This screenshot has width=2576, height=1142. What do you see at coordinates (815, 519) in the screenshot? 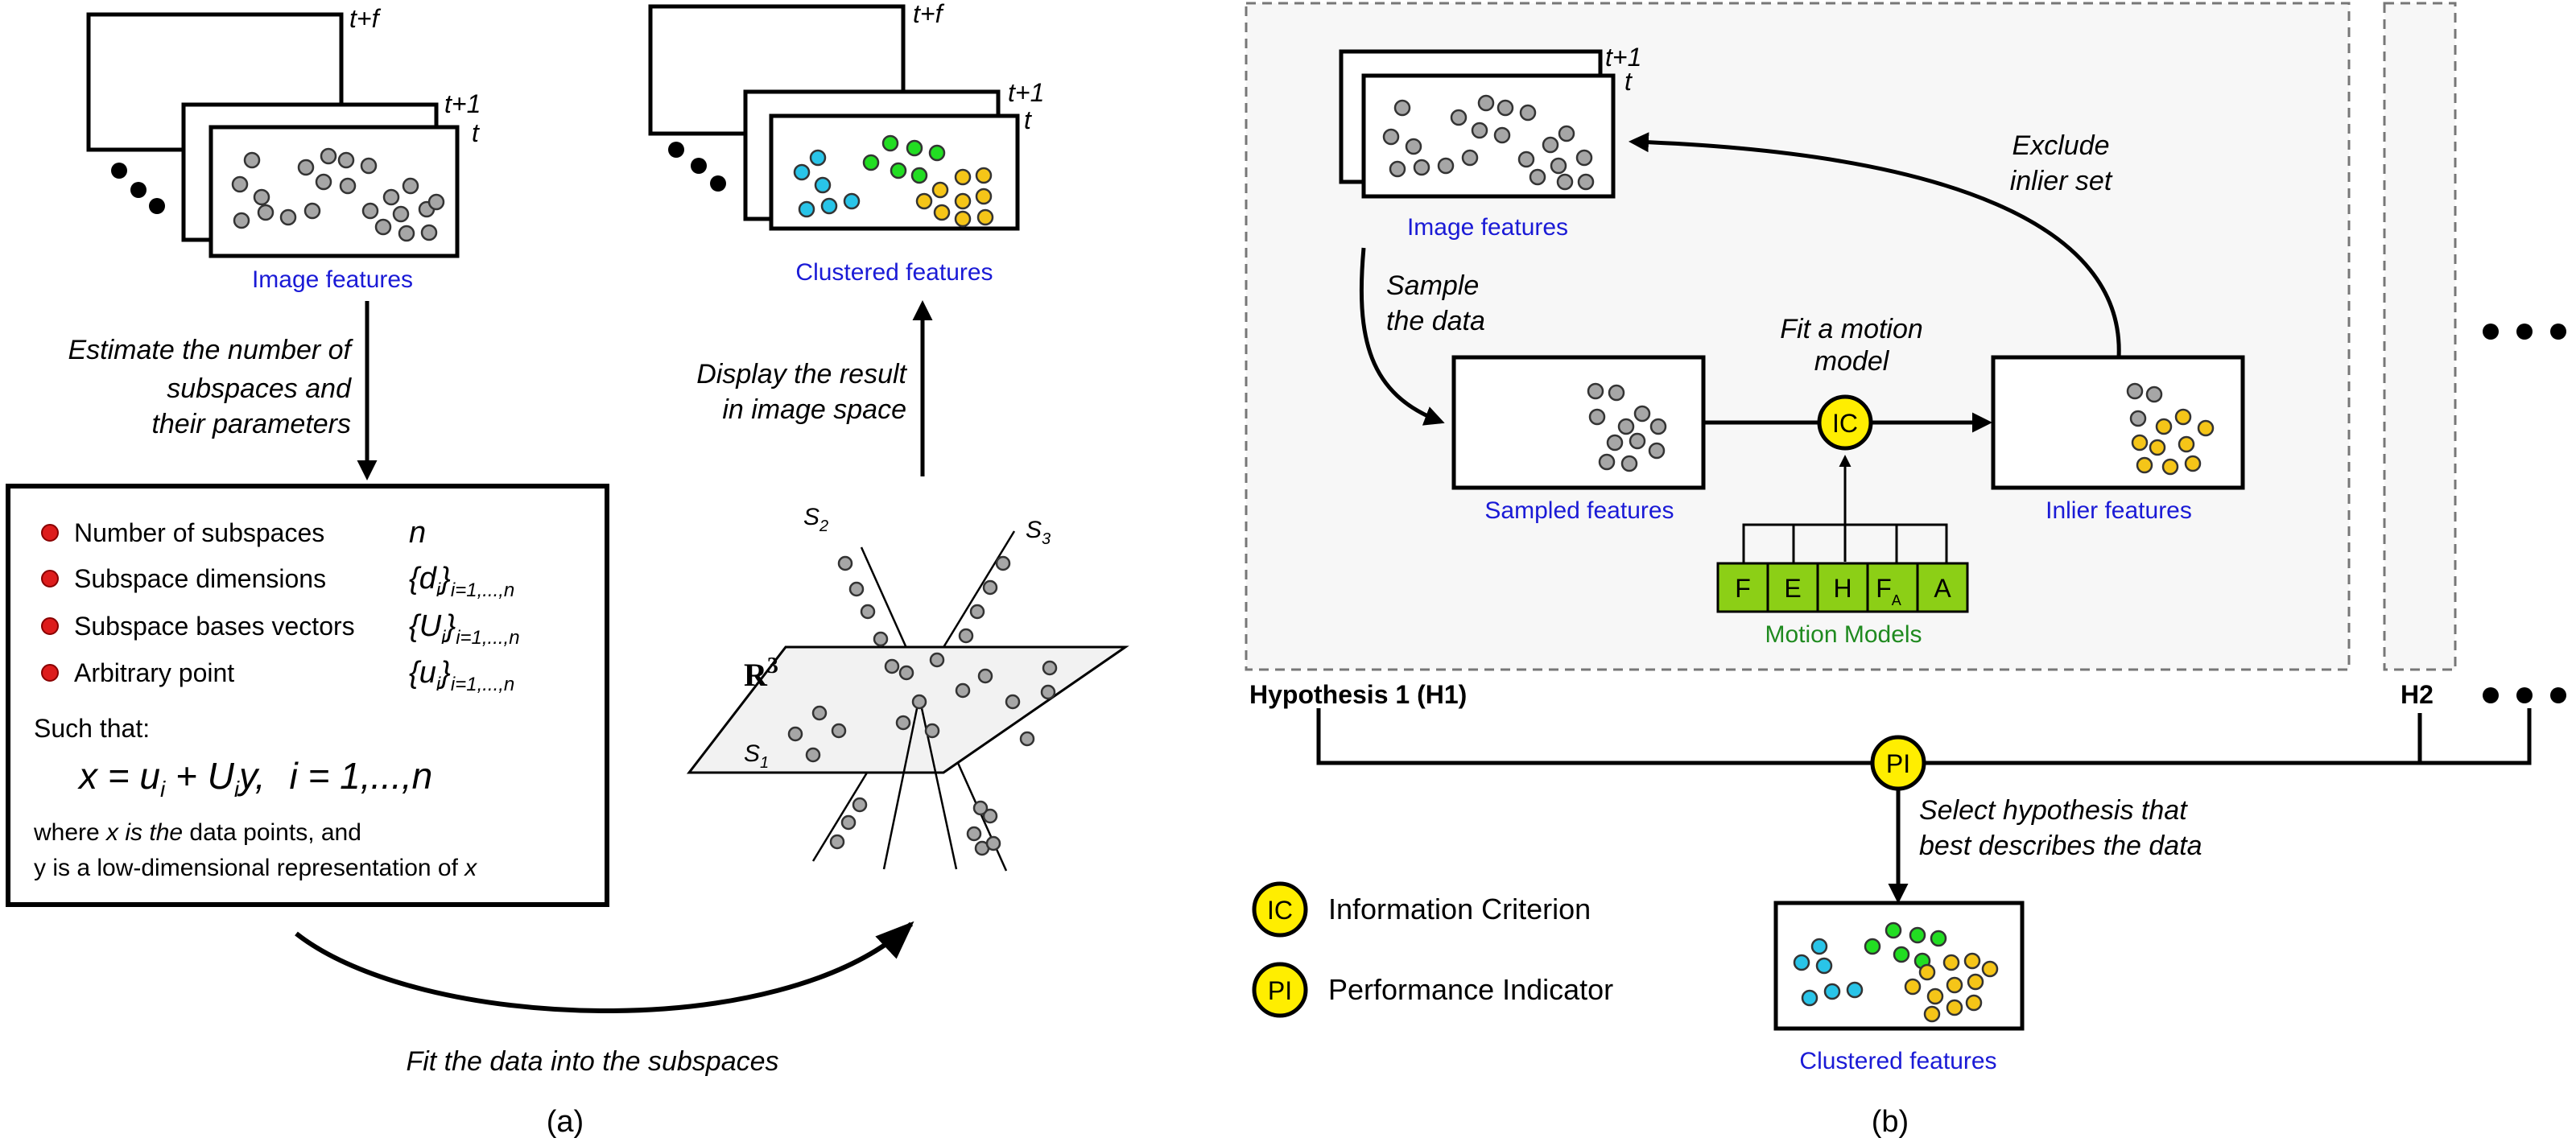
I see `s2-label: S2` at bounding box center [815, 519].